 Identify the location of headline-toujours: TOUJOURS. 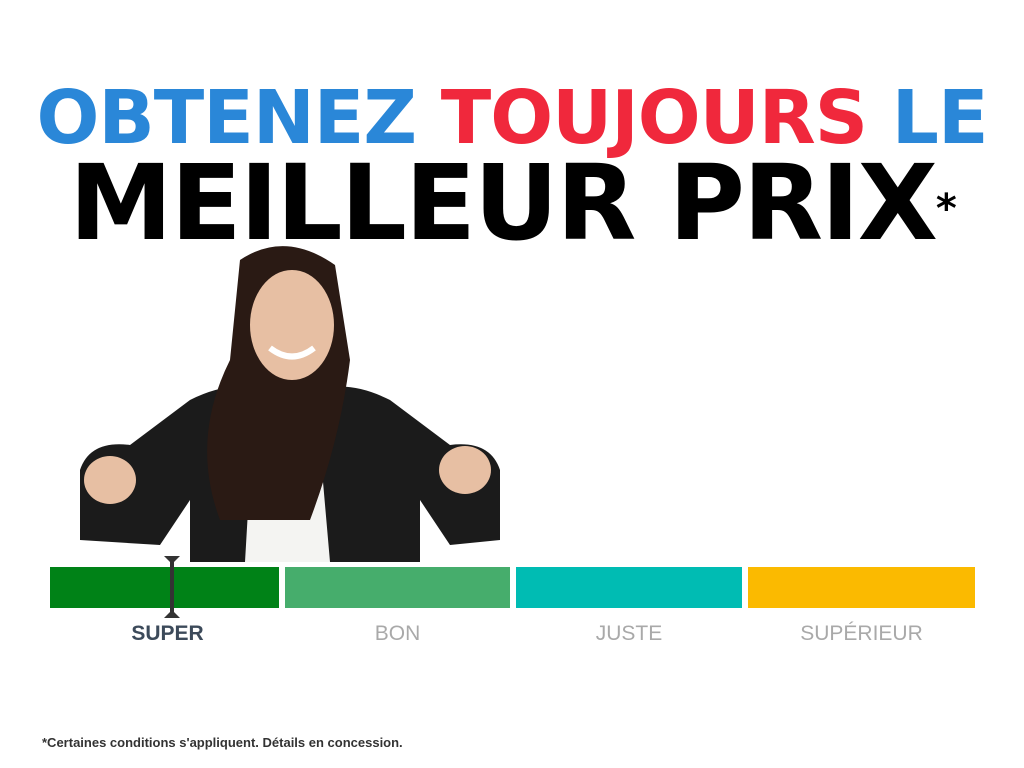
(654, 118).